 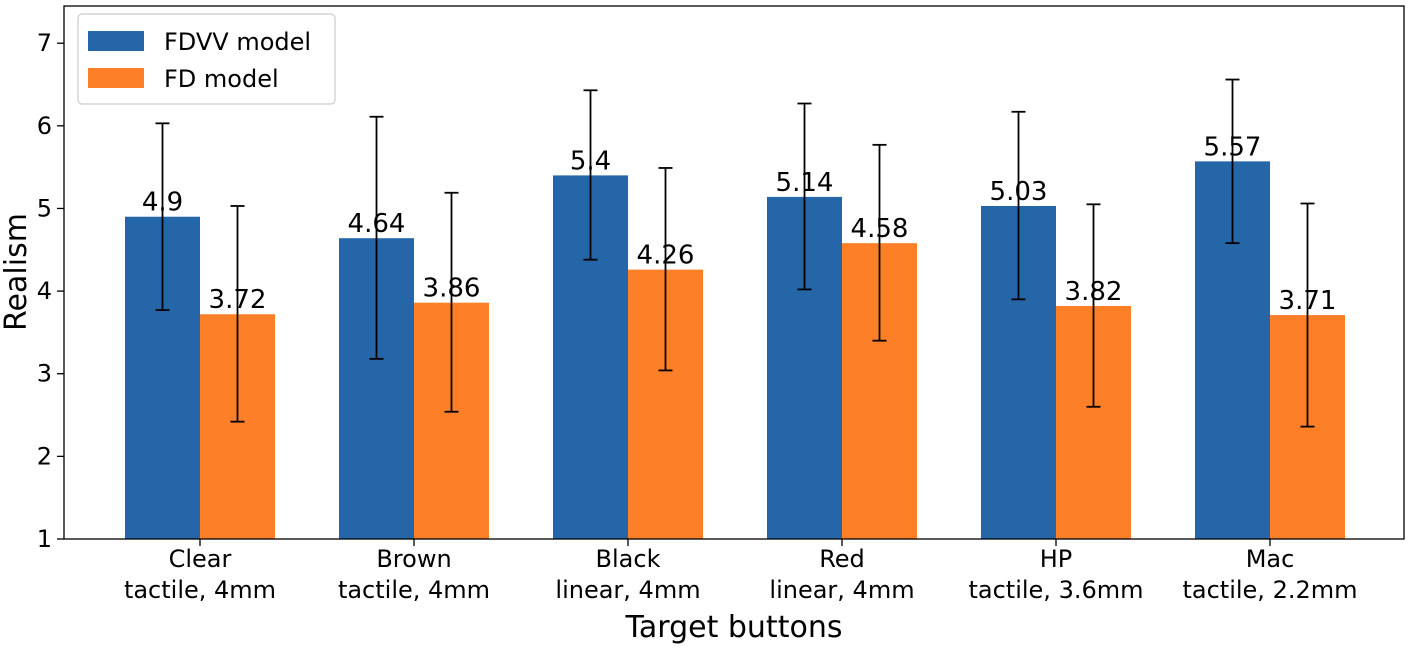 I want to click on value-label-fdvv: 4.64, so click(x=377, y=224).